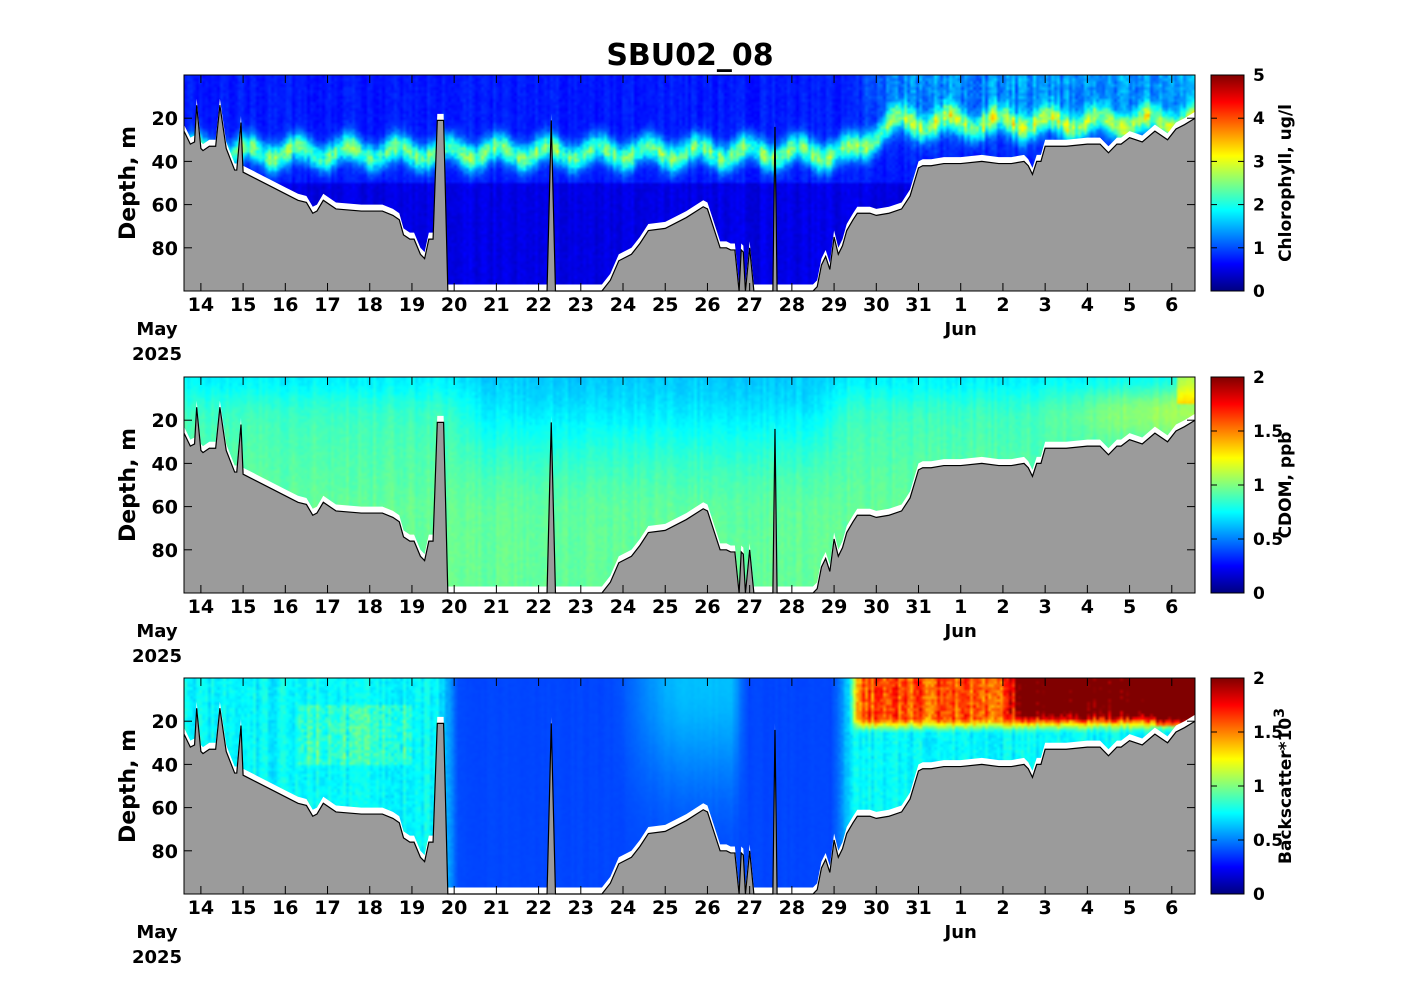 This screenshot has width=1422, height=1005. I want to click on colorbar-label: CDOM, ppb, so click(1286, 485).